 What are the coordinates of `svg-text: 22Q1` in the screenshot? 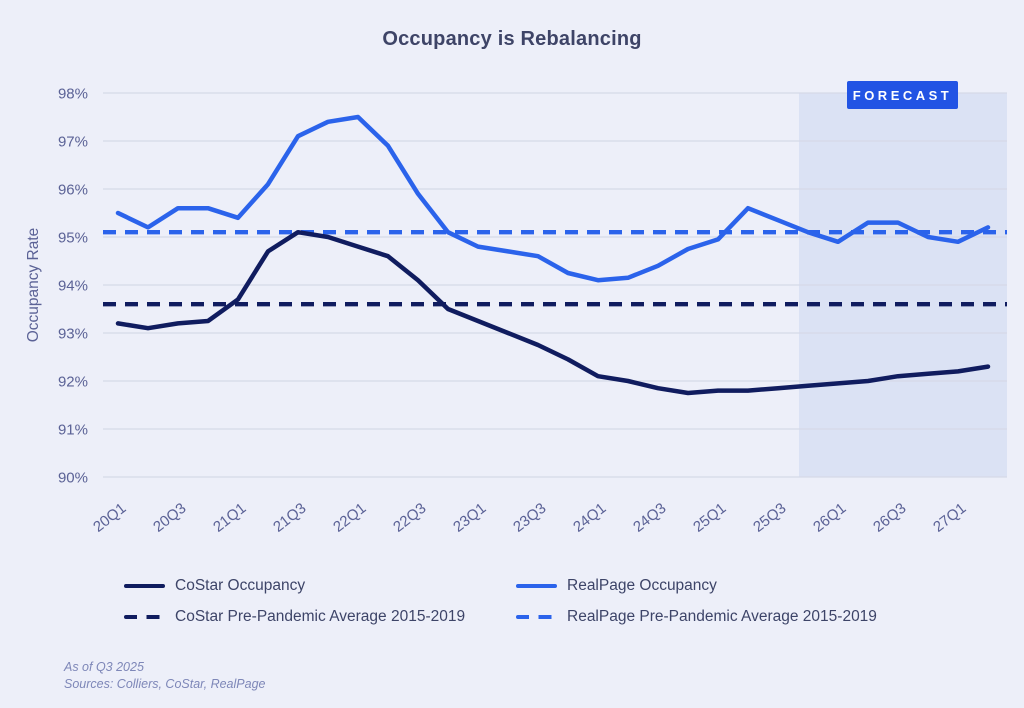 It's located at (349, 518).